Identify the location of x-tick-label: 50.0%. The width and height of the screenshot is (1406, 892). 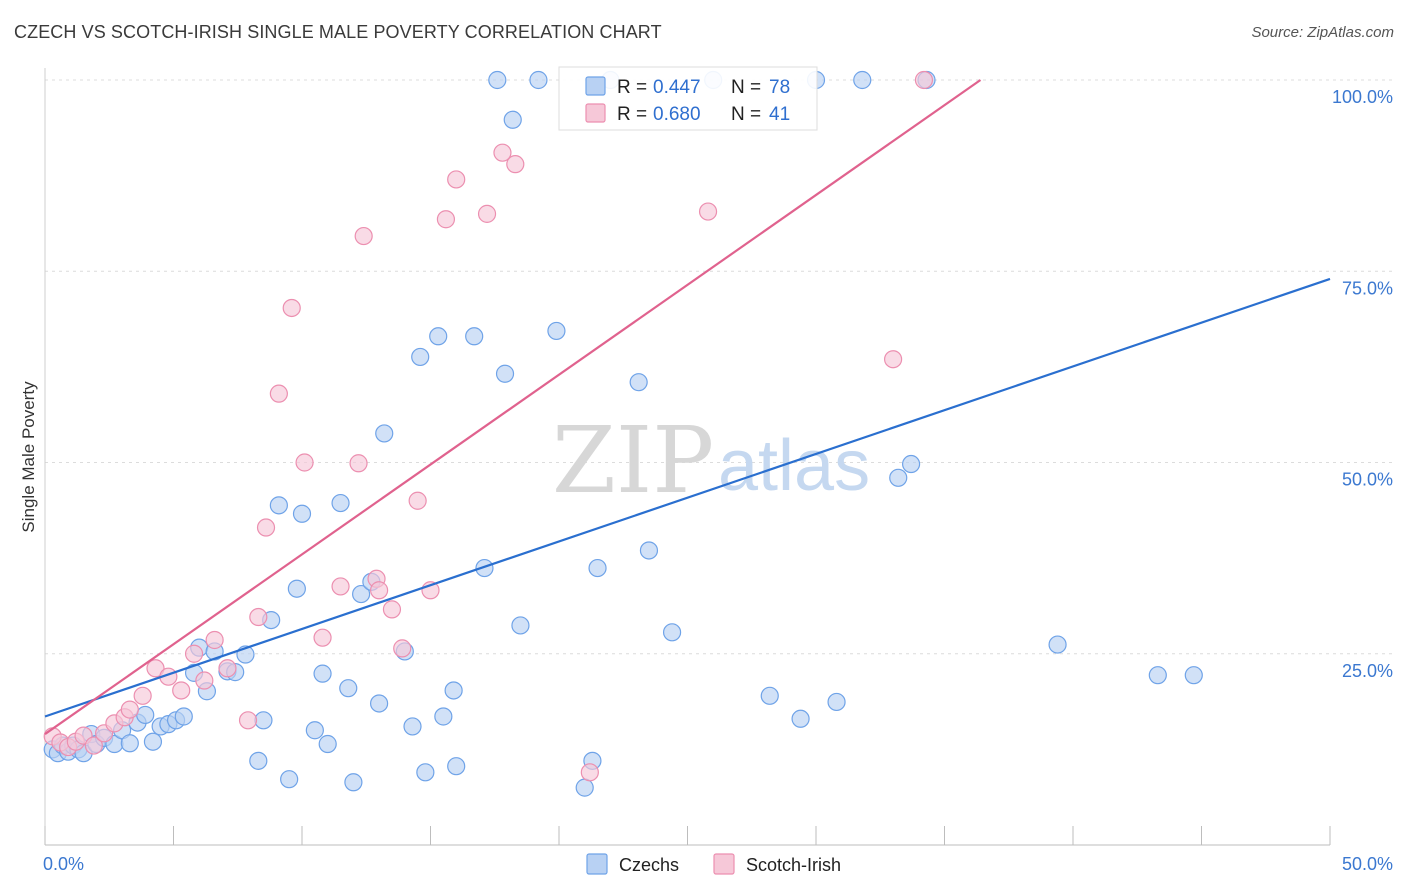
(1367, 864).